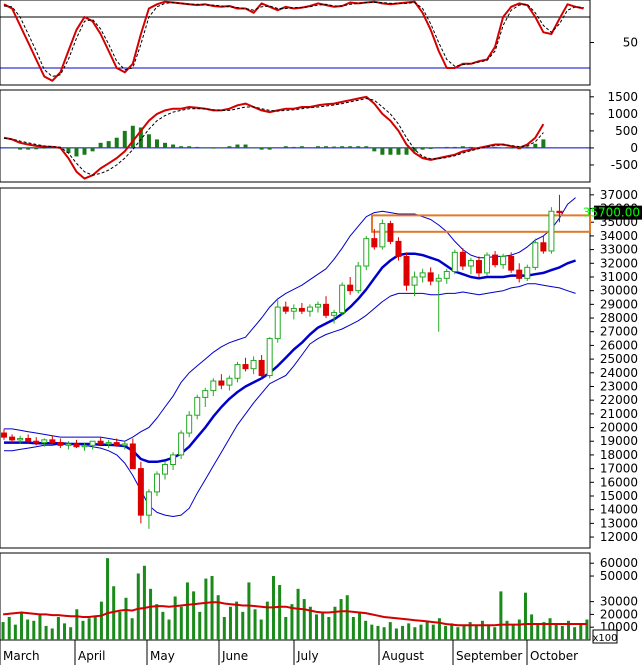  What do you see at coordinates (619, 576) in the screenshot?
I see `volume-tick-label: 50000` at bounding box center [619, 576].